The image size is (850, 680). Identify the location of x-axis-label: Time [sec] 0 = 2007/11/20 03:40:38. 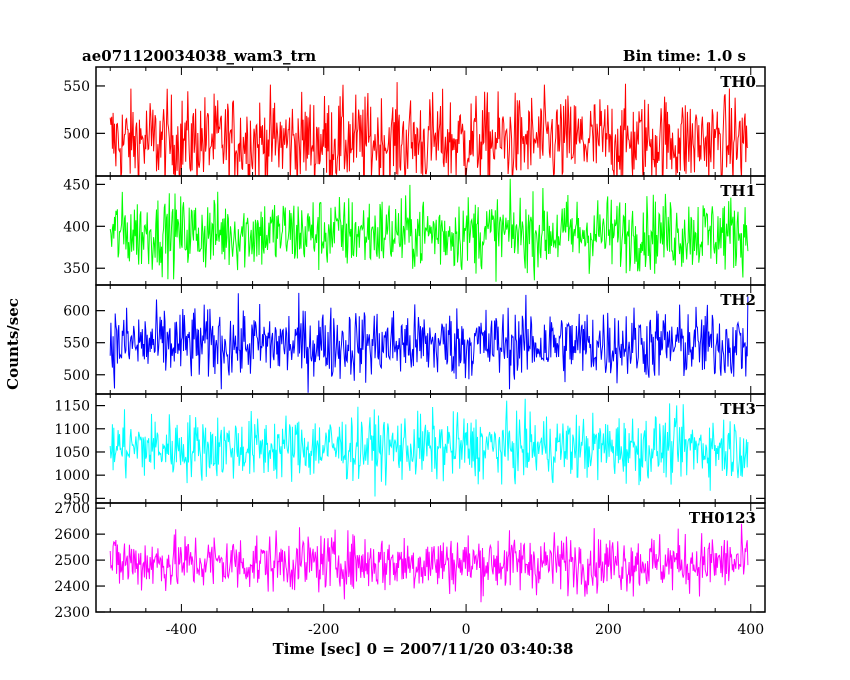
(423, 649).